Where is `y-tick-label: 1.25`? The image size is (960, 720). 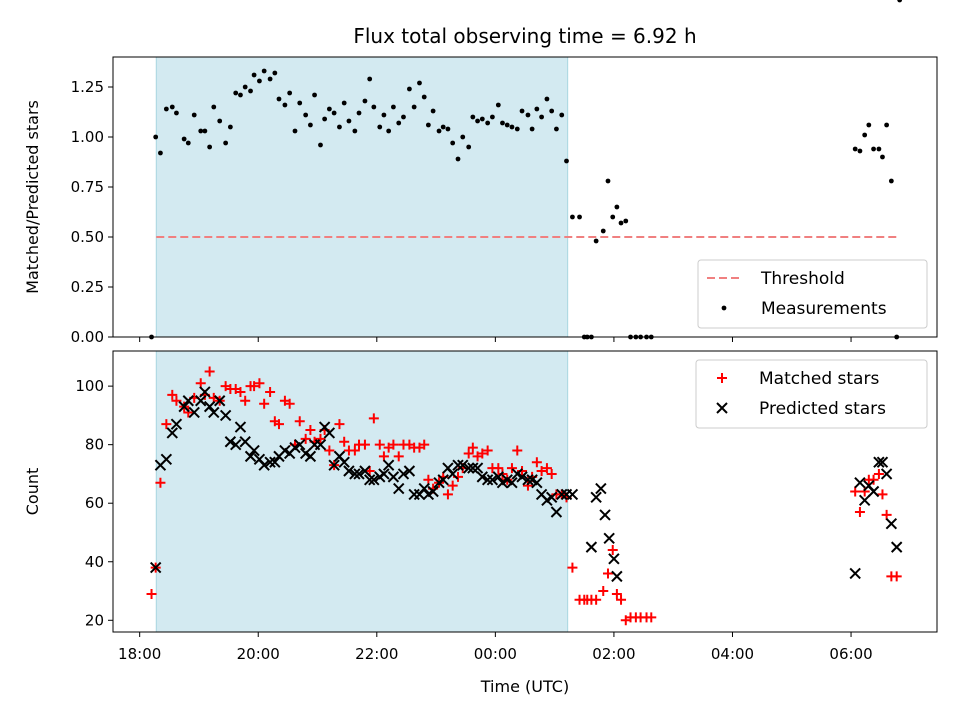 y-tick-label: 1.25 is located at coordinates (87, 87).